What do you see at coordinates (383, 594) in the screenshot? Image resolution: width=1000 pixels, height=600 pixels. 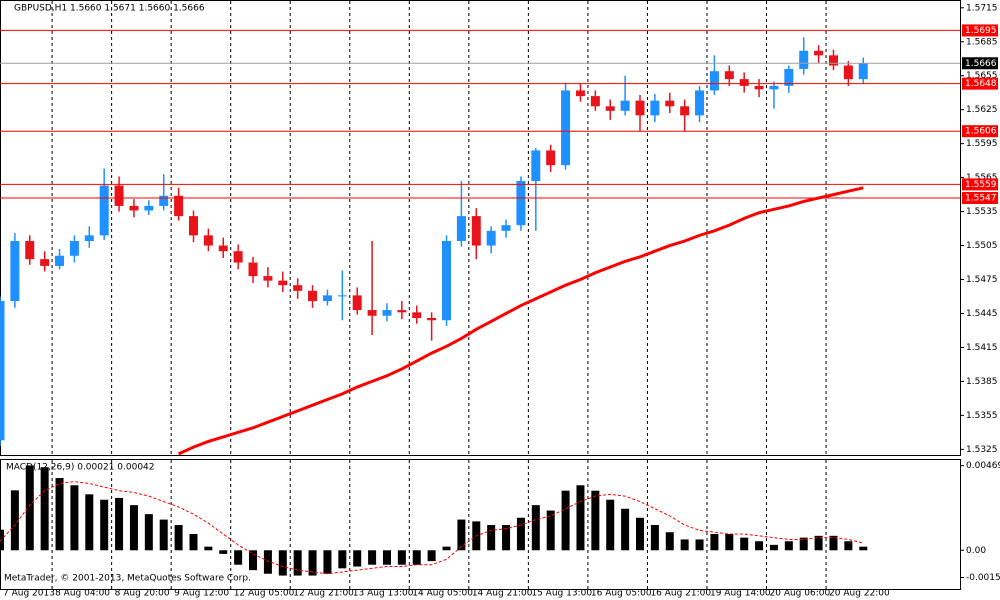 I see `x-tick-label: 13 Aug 13:00` at bounding box center [383, 594].